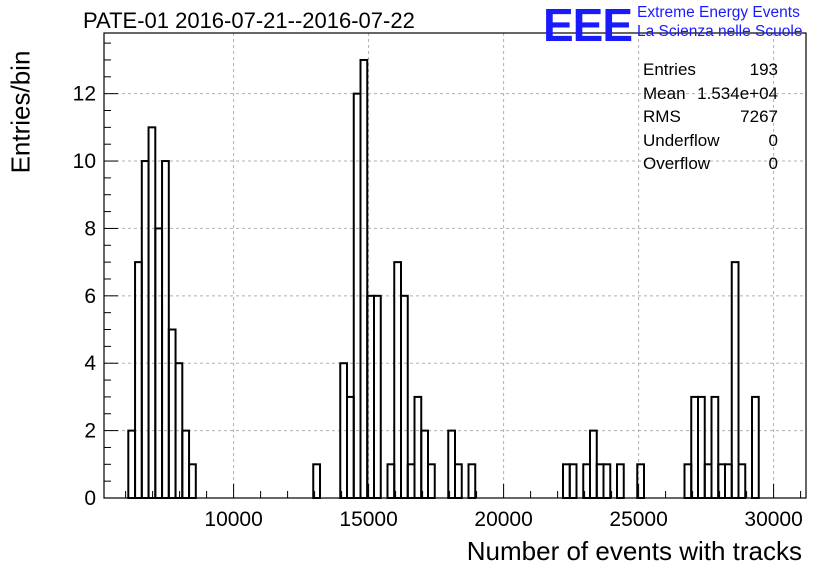 This screenshot has width=836, height=572. I want to click on eee-logo: EEE, so click(588, 25).